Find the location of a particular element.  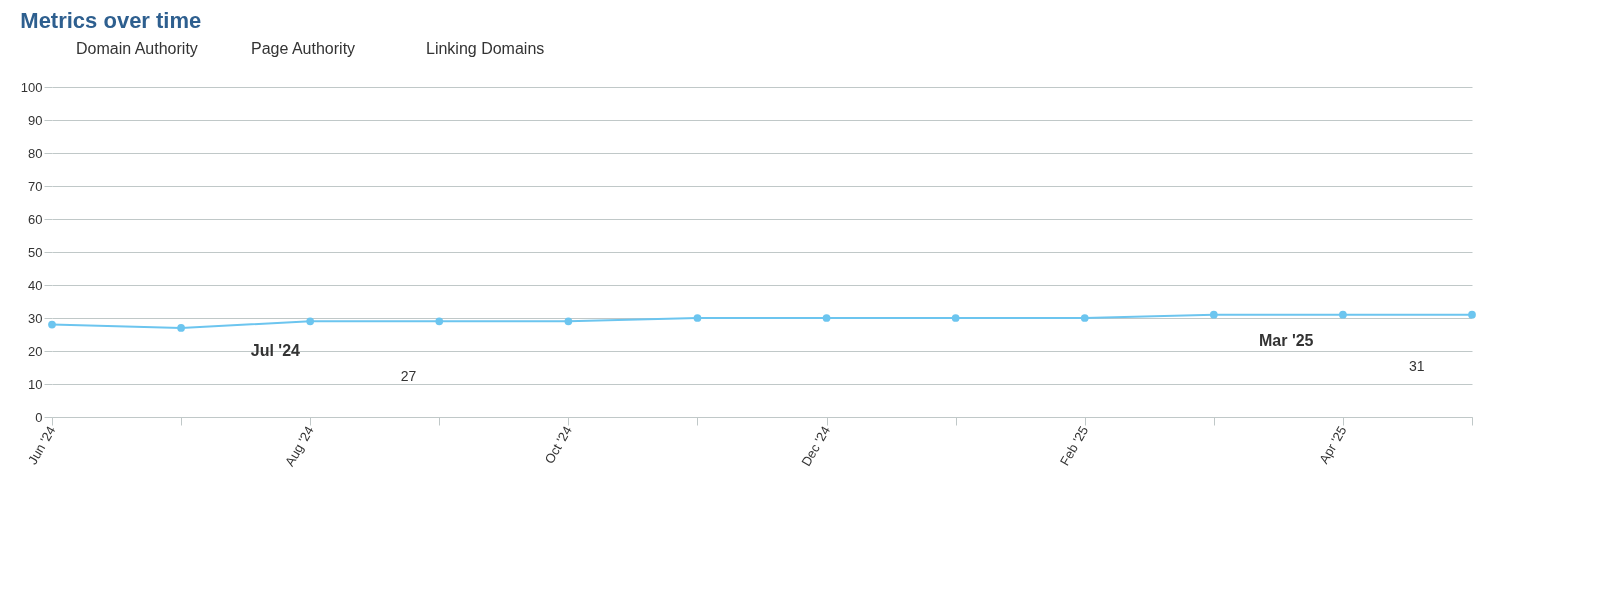

annotation: Jul '24 is located at coordinates (275, 350).